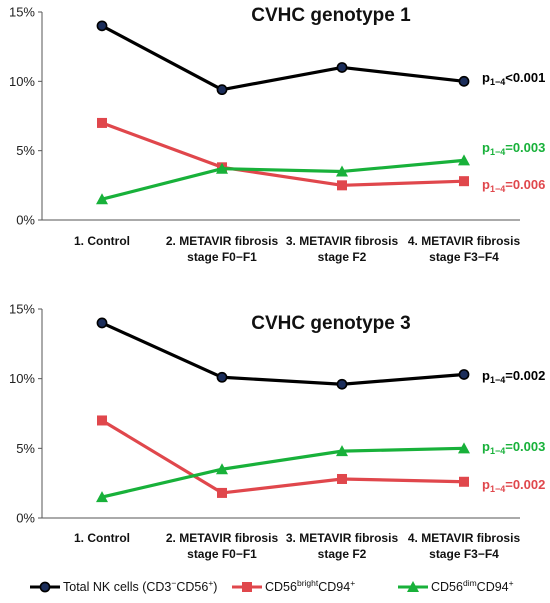  What do you see at coordinates (513, 485) in the screenshot?
I see `p-value-bright: p1−4=0.002` at bounding box center [513, 485].